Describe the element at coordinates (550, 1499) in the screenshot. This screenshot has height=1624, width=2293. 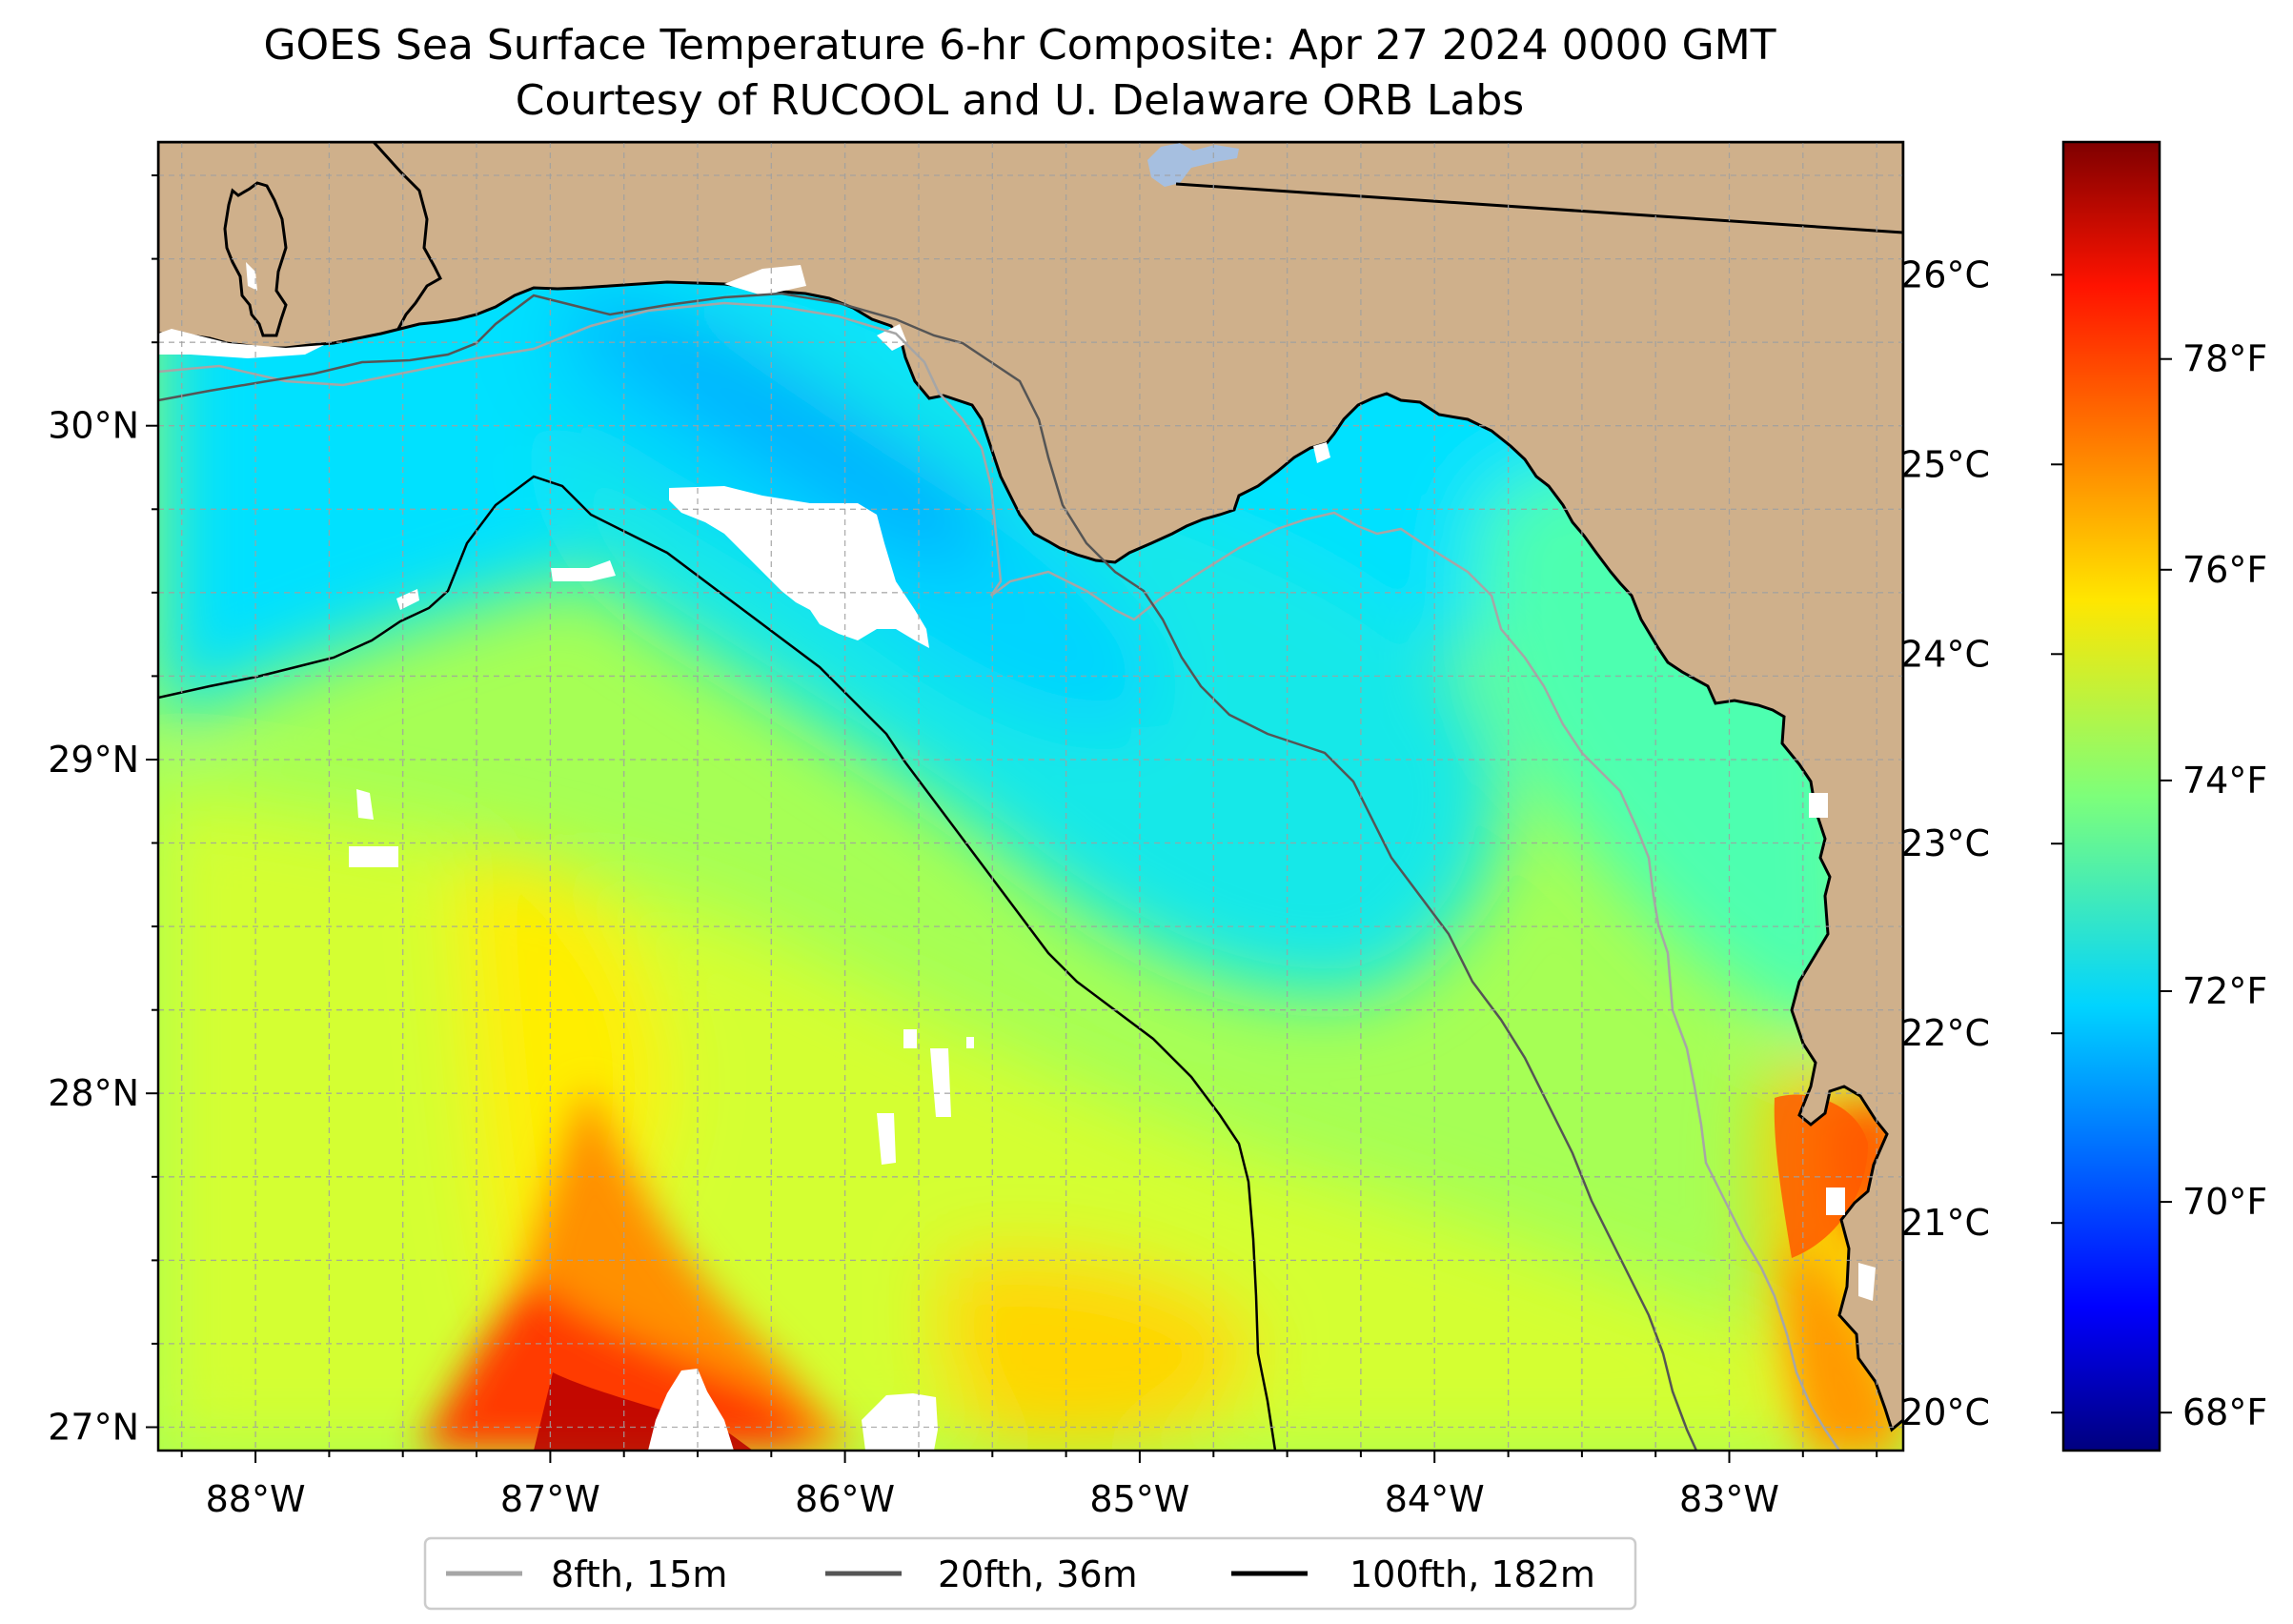
I see `longitude-tick-label: 87°W` at that location.